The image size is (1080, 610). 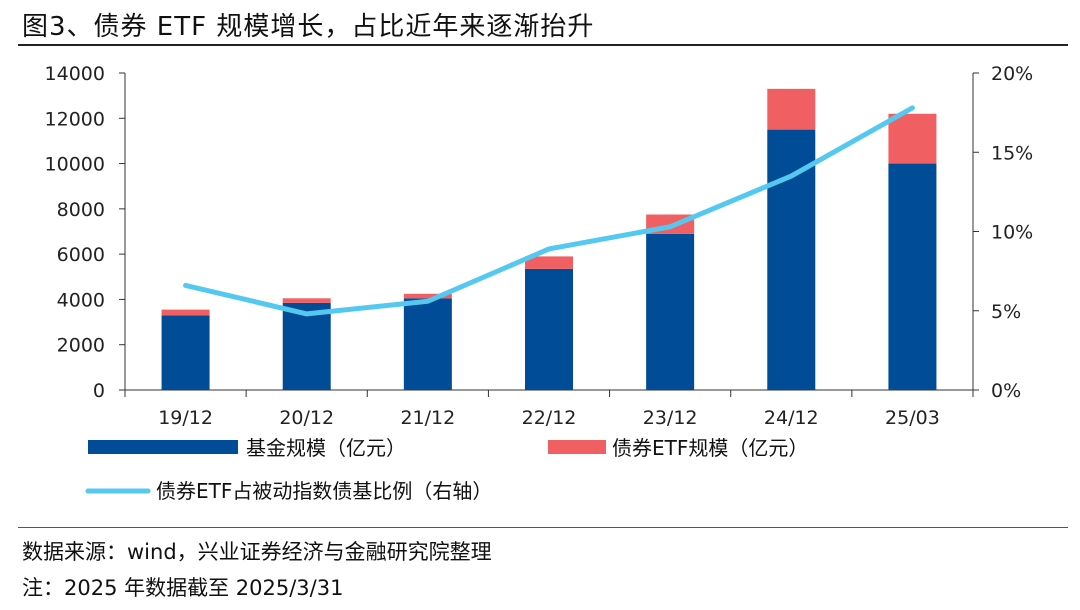 What do you see at coordinates (912, 418) in the screenshot?
I see `x-tick-label: 25/03` at bounding box center [912, 418].